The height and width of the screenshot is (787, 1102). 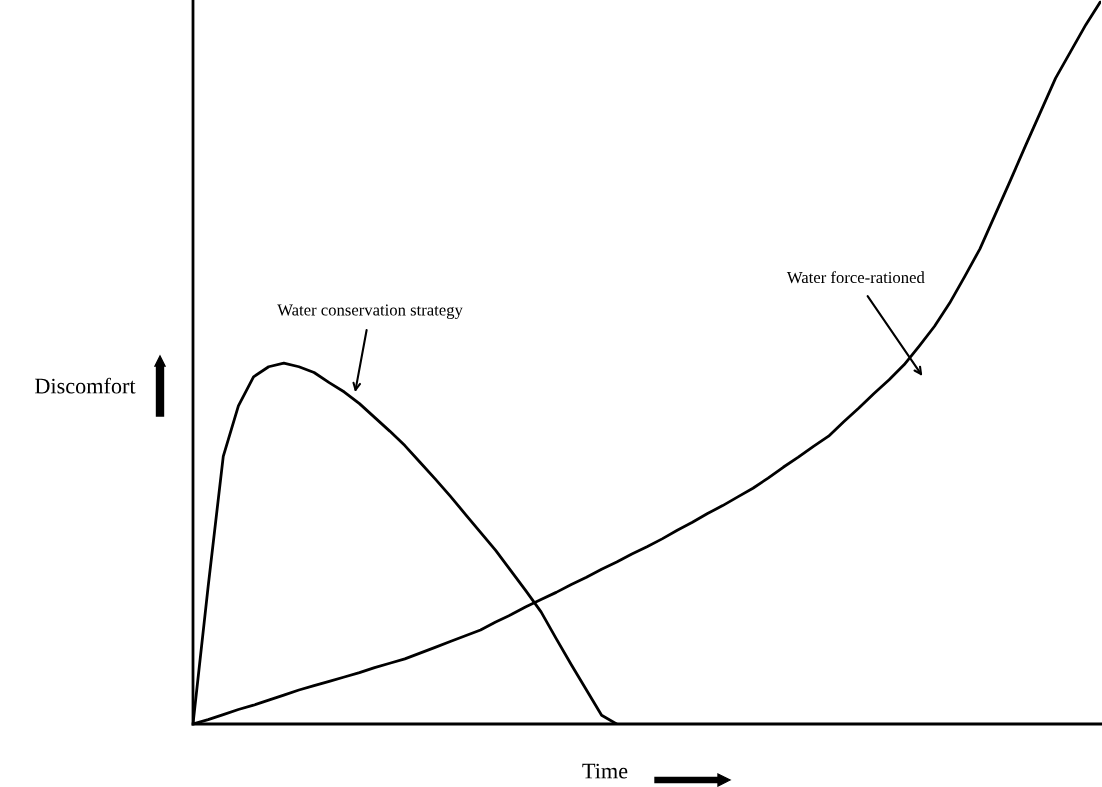 What do you see at coordinates (855, 277) in the screenshot?
I see `annotation: Water force-rationed` at bounding box center [855, 277].